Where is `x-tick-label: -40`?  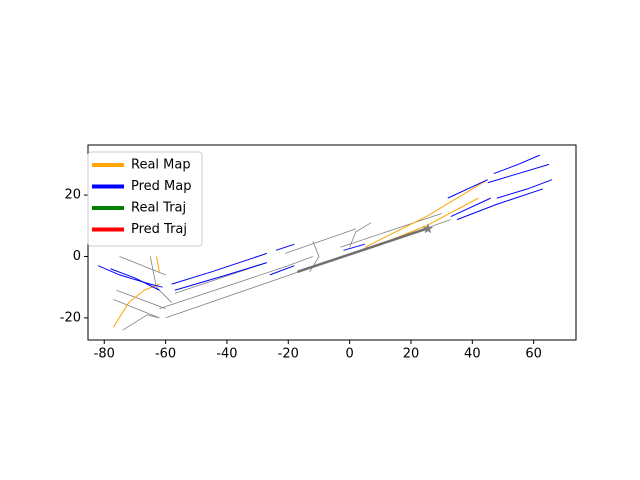
x-tick-label: -40 is located at coordinates (226, 354).